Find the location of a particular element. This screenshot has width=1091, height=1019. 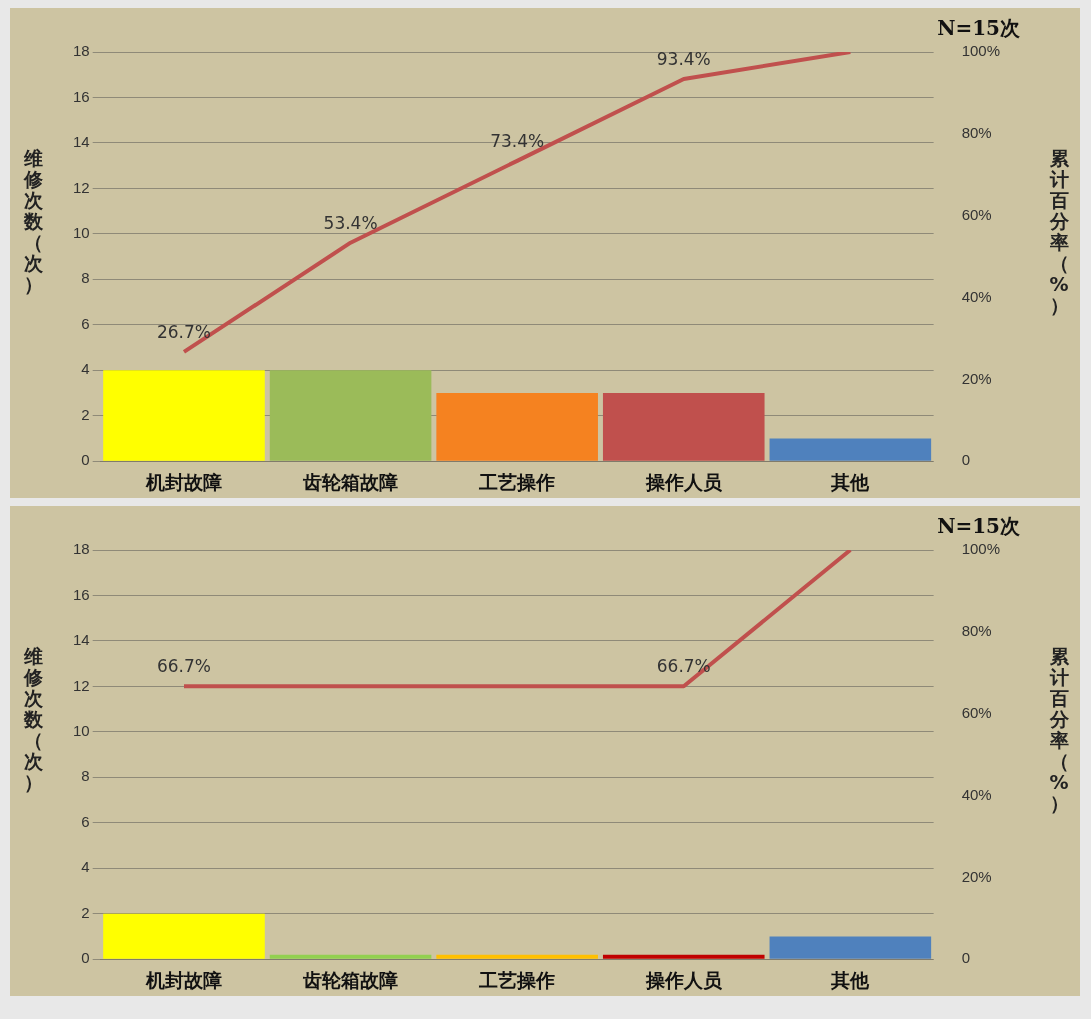

data-label: 73.4% is located at coordinates (517, 140).